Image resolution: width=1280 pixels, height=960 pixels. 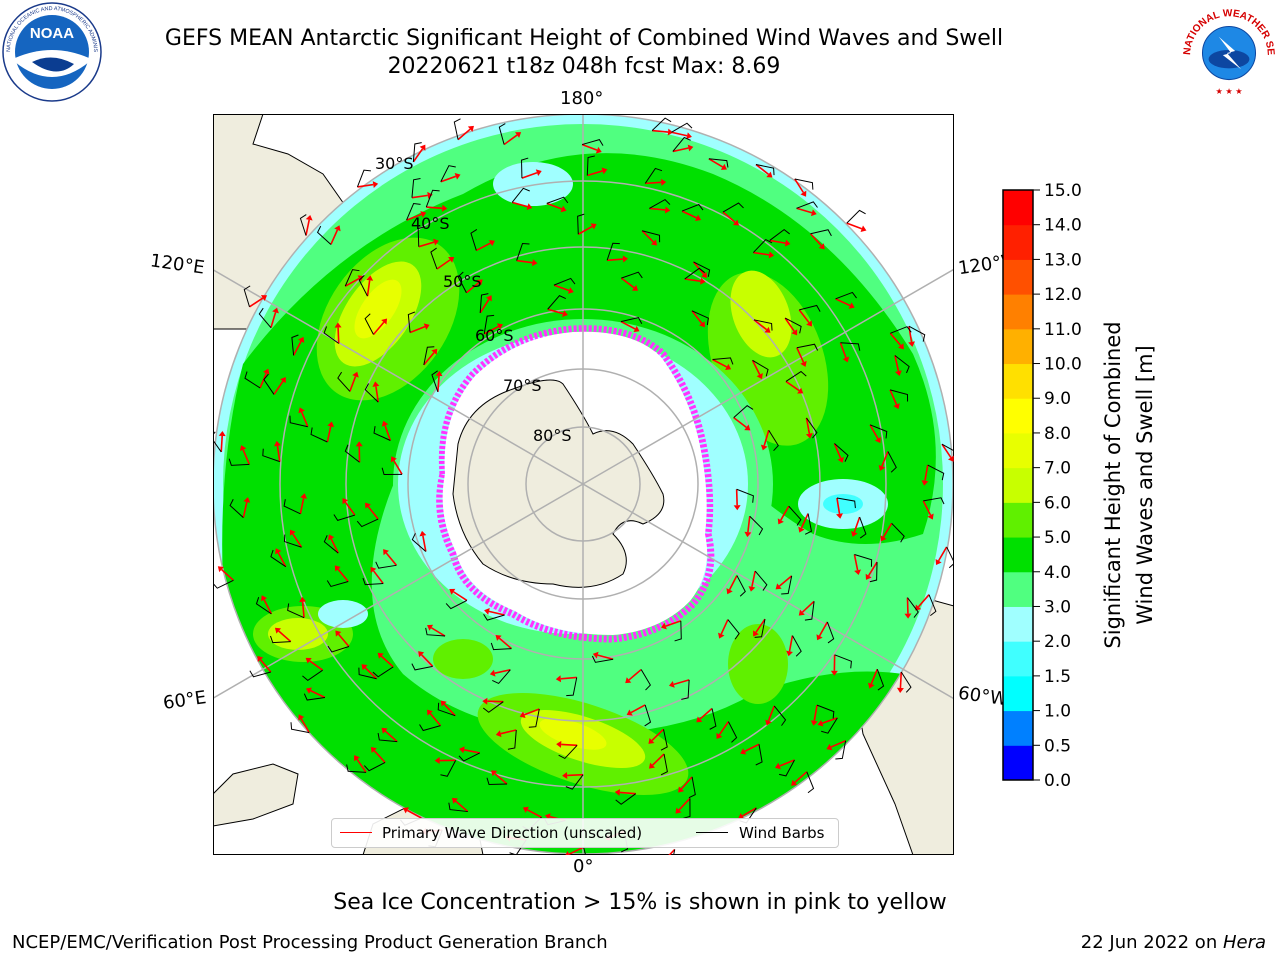 What do you see at coordinates (1057, 607) in the screenshot?
I see `colorbar-tick-label: 3.0` at bounding box center [1057, 607].